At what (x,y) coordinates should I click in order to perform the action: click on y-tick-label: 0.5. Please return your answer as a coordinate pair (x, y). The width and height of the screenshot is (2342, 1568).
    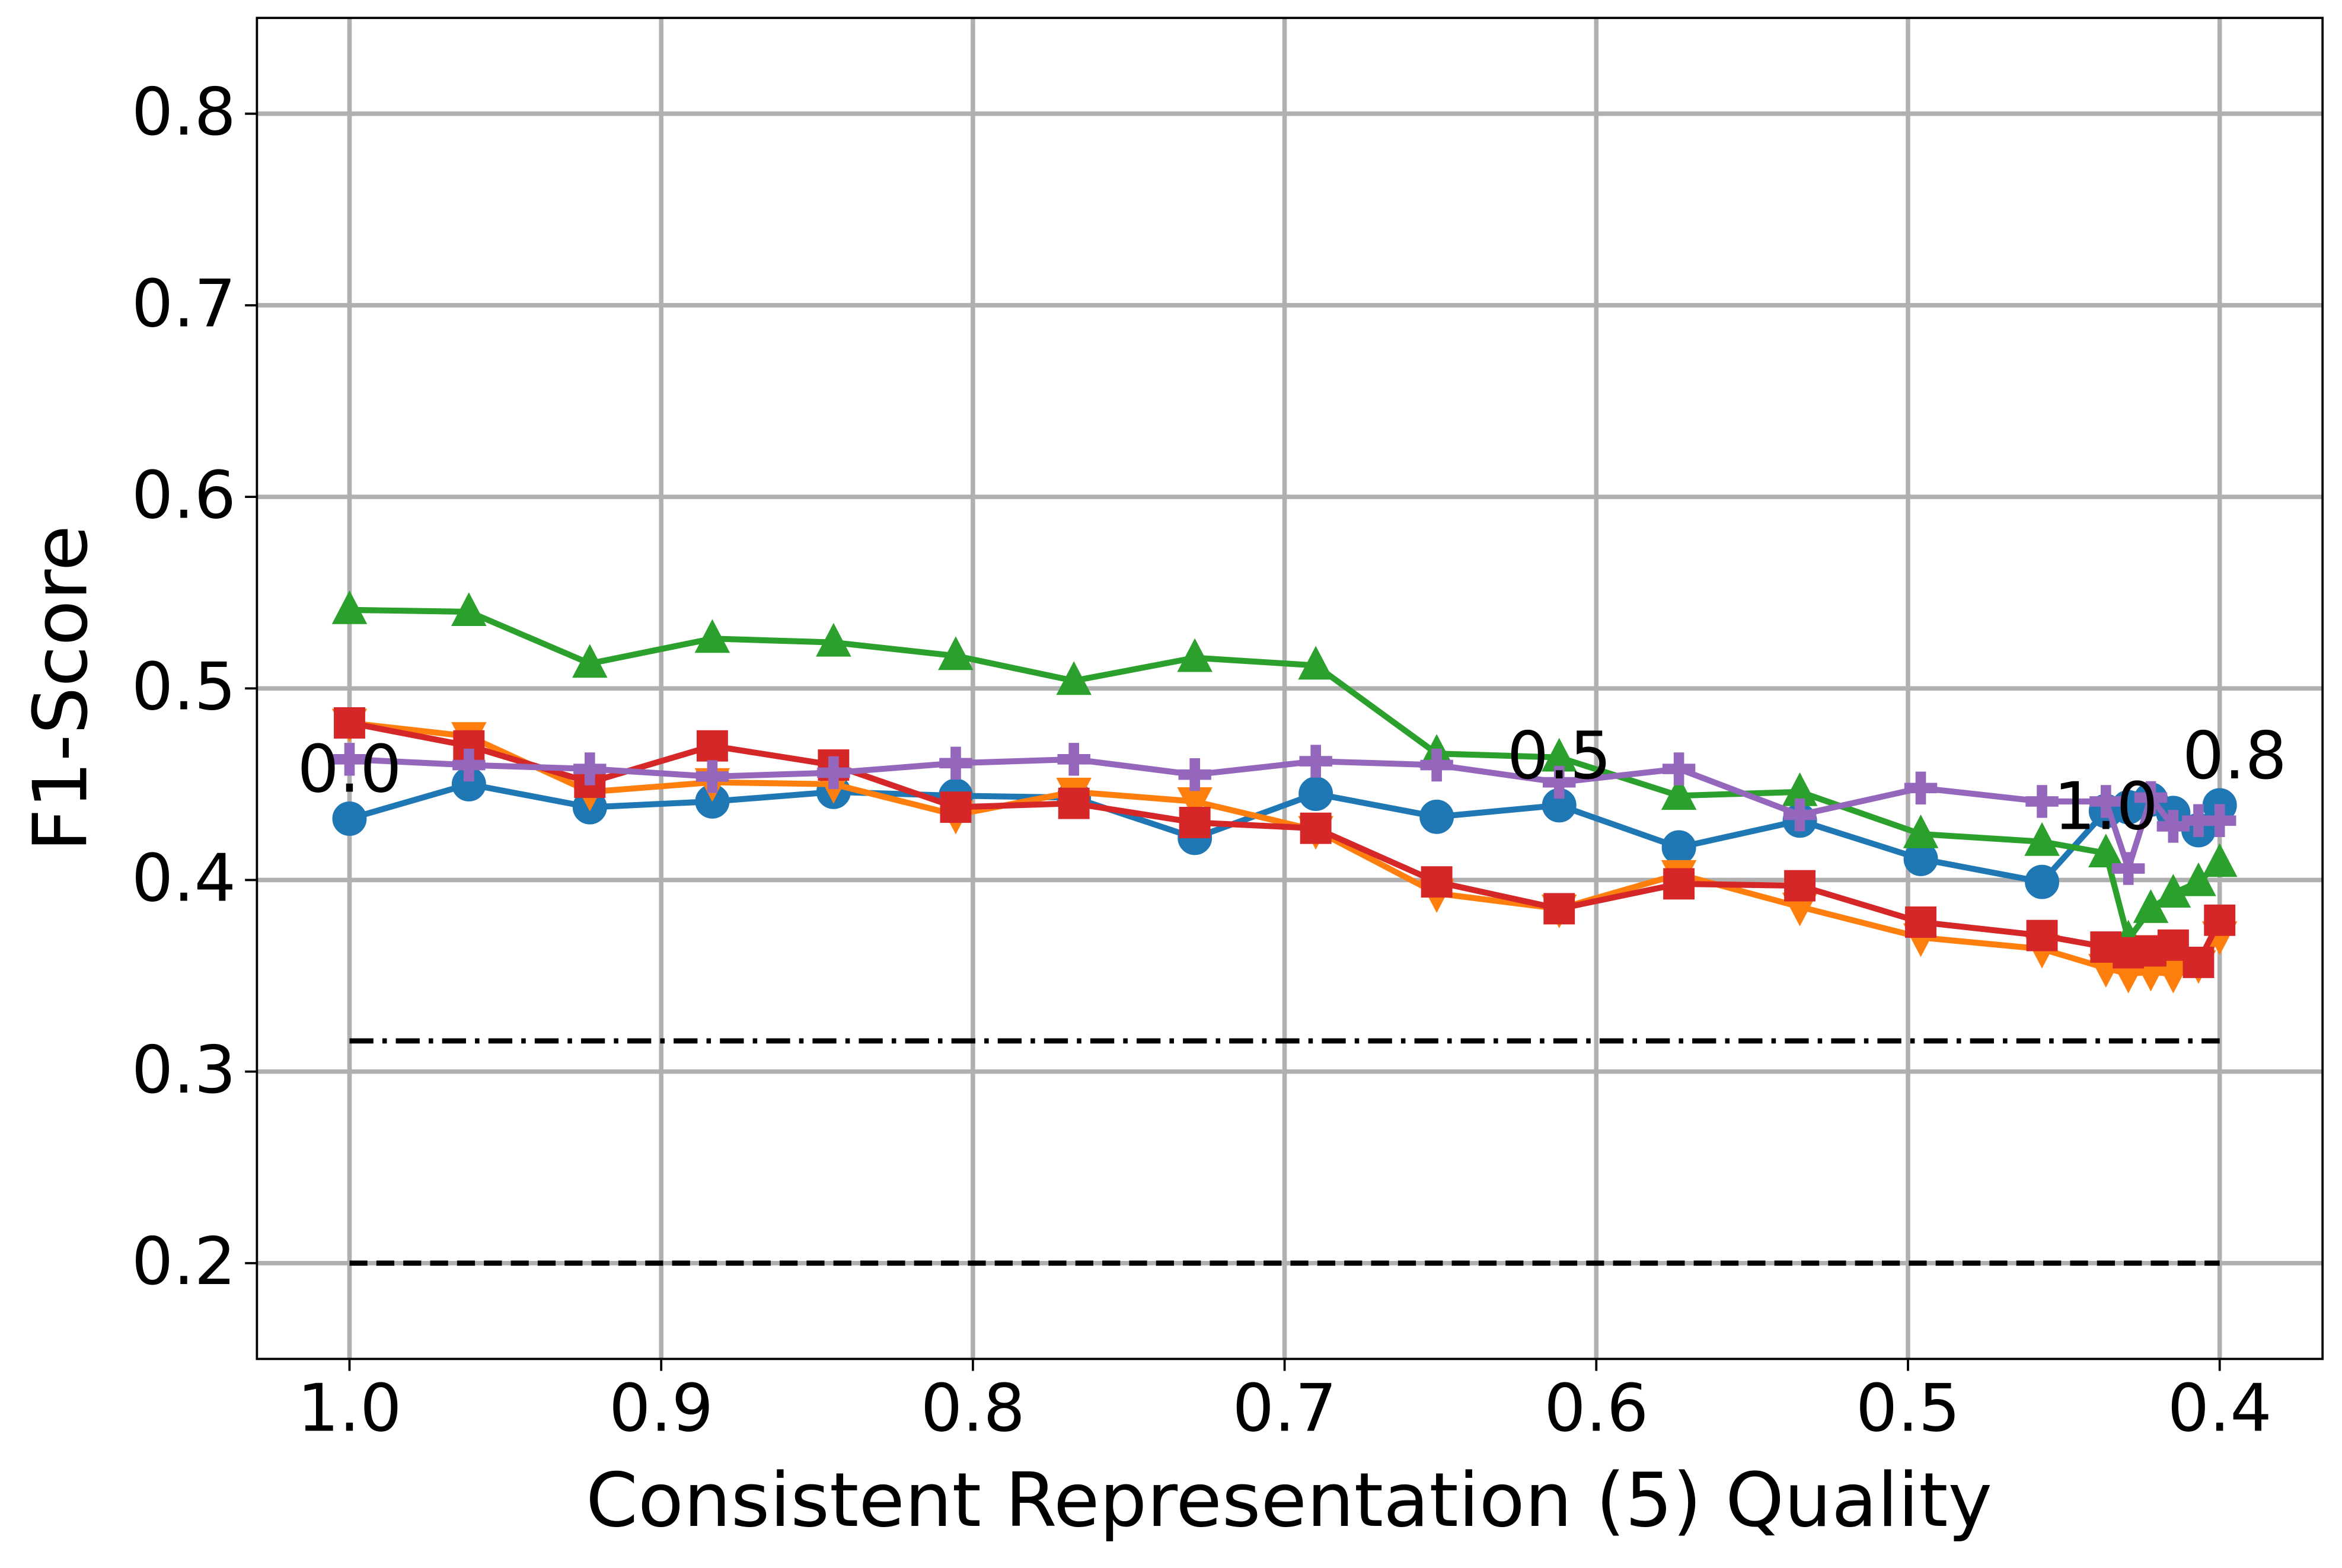
    Looking at the image, I should click on (184, 687).